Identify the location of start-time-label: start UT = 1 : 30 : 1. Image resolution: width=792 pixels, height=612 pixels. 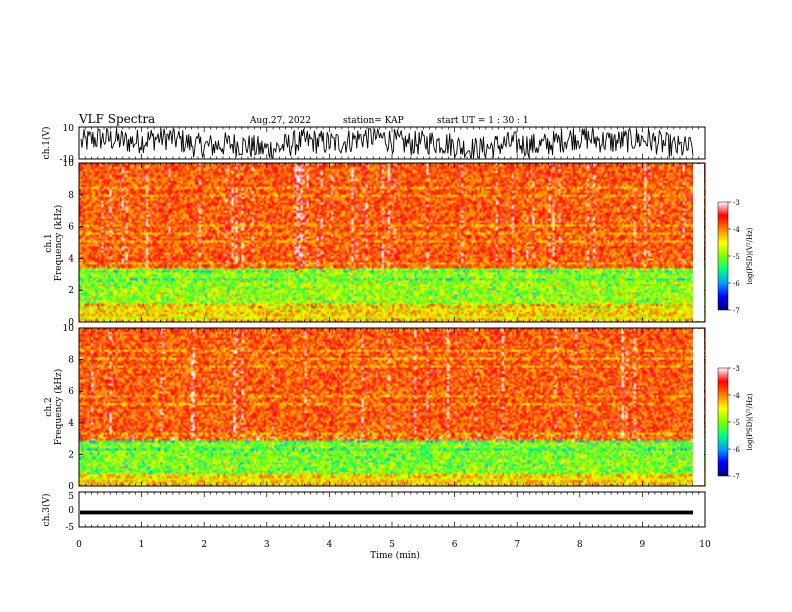
(483, 121).